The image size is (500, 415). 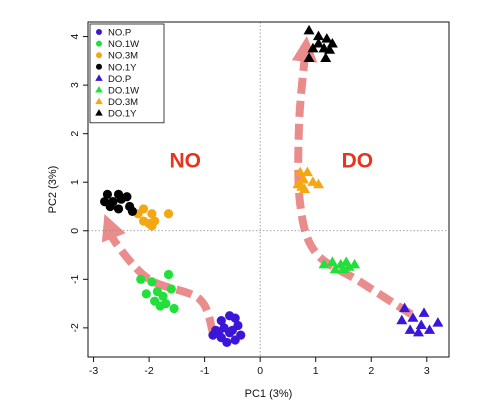 I want to click on series-do-p, so click(x=420, y=319).